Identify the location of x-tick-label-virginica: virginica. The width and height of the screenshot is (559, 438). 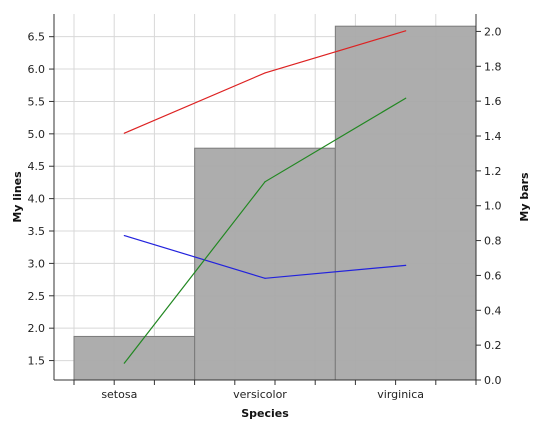
(400, 394).